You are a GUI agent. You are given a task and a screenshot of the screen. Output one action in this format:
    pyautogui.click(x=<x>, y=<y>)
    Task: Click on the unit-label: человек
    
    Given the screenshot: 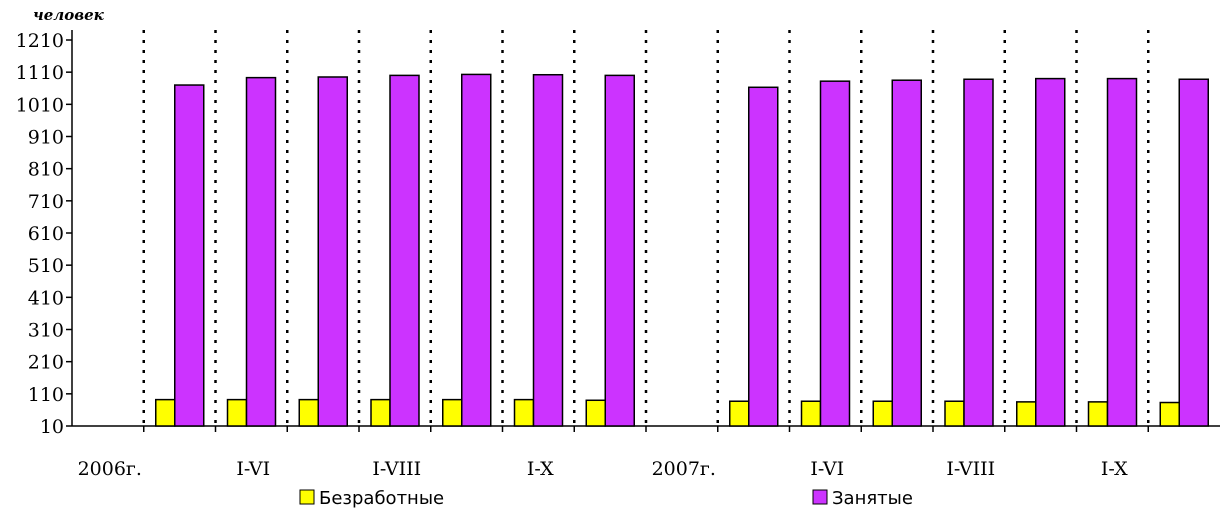 What is the action you would take?
    pyautogui.click(x=69, y=15)
    